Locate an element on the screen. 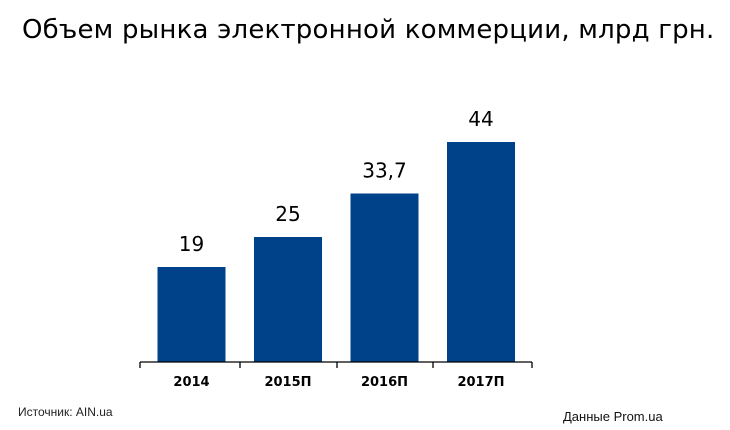 Image resolution: width=730 pixels, height=430 pixels. tick-label-2017П: 2017П is located at coordinates (480, 382).